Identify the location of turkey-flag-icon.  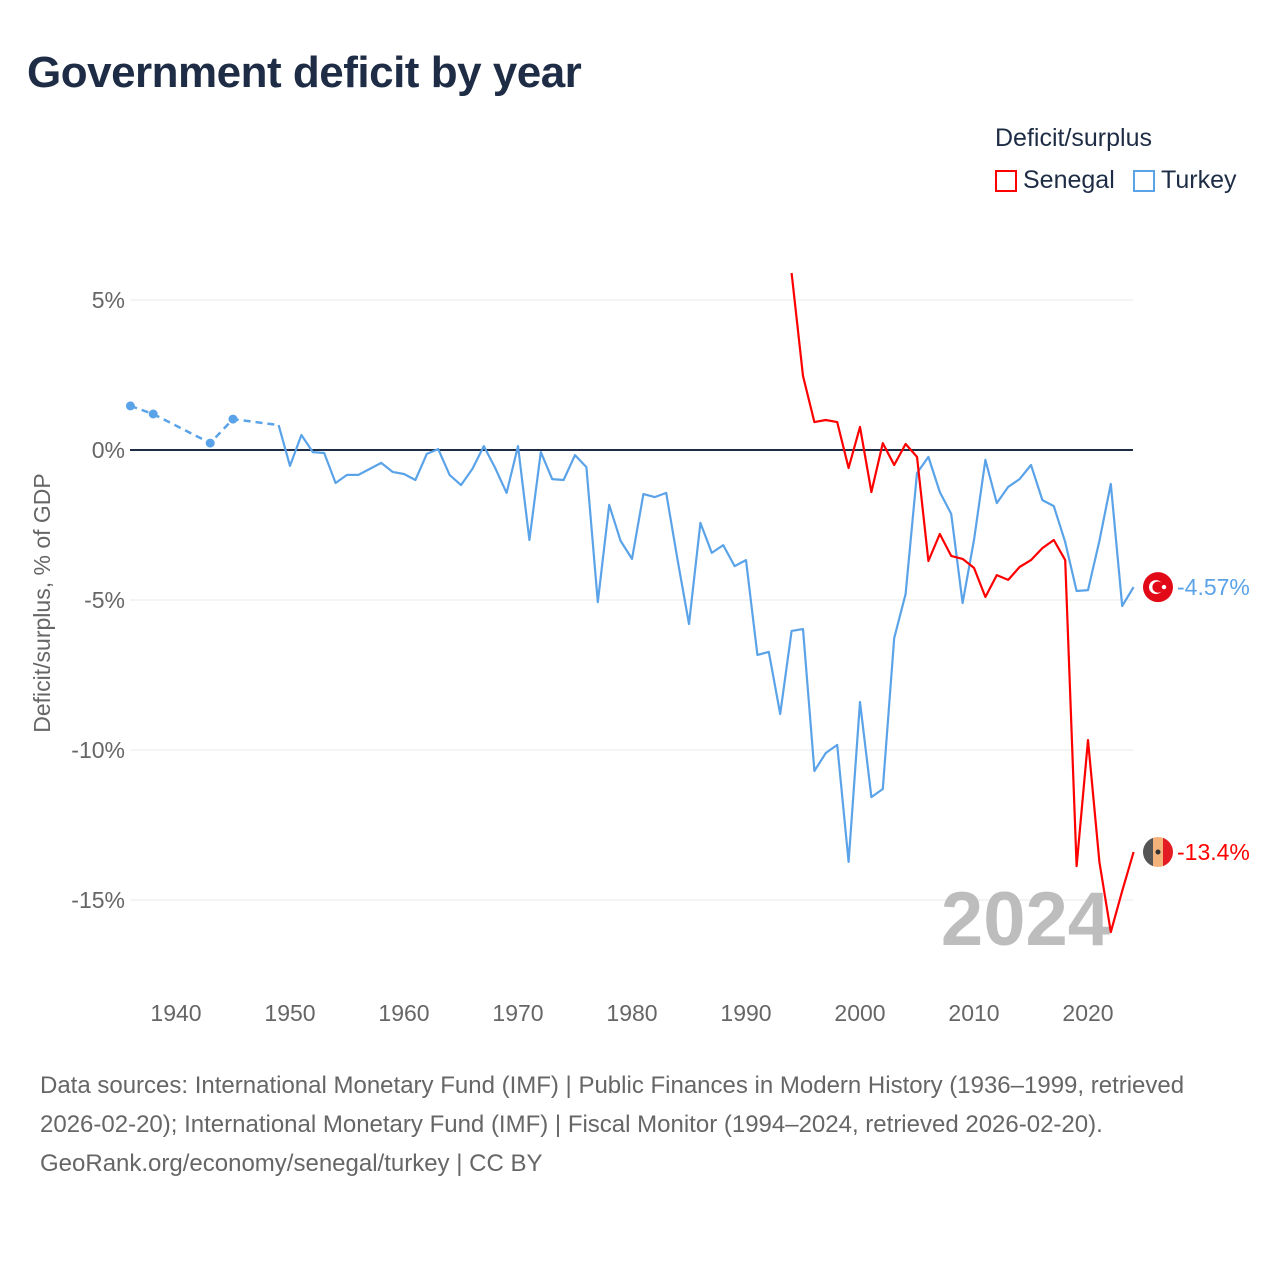
(1158, 587).